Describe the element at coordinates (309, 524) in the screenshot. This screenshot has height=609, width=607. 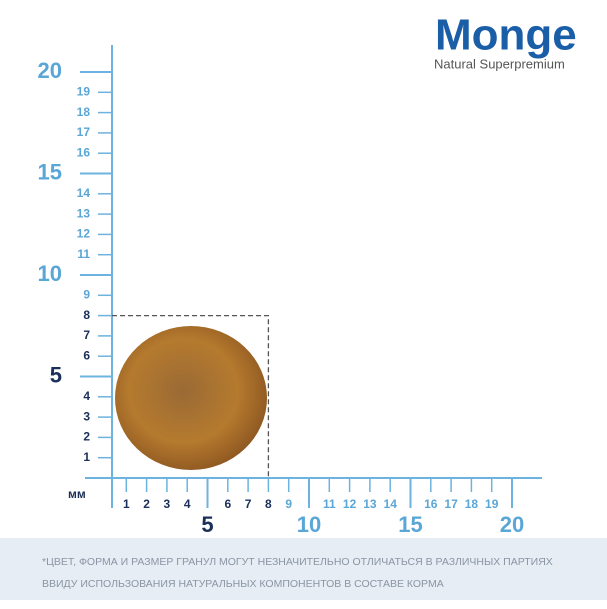
I see `x-major-label: 10` at that location.